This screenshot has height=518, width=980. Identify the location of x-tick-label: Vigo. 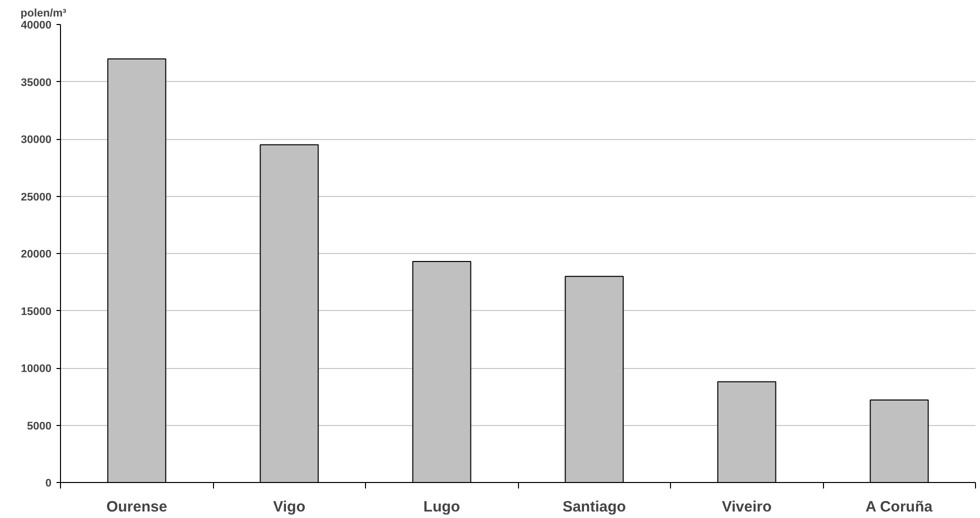
(289, 507).